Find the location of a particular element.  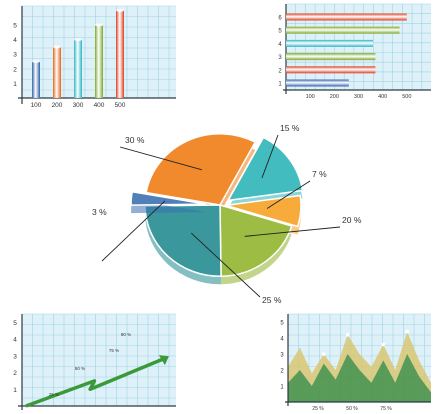

area-chart: 25 % 50 % 75 % 1 2 3 4 5 is located at coordinates (355, 362).